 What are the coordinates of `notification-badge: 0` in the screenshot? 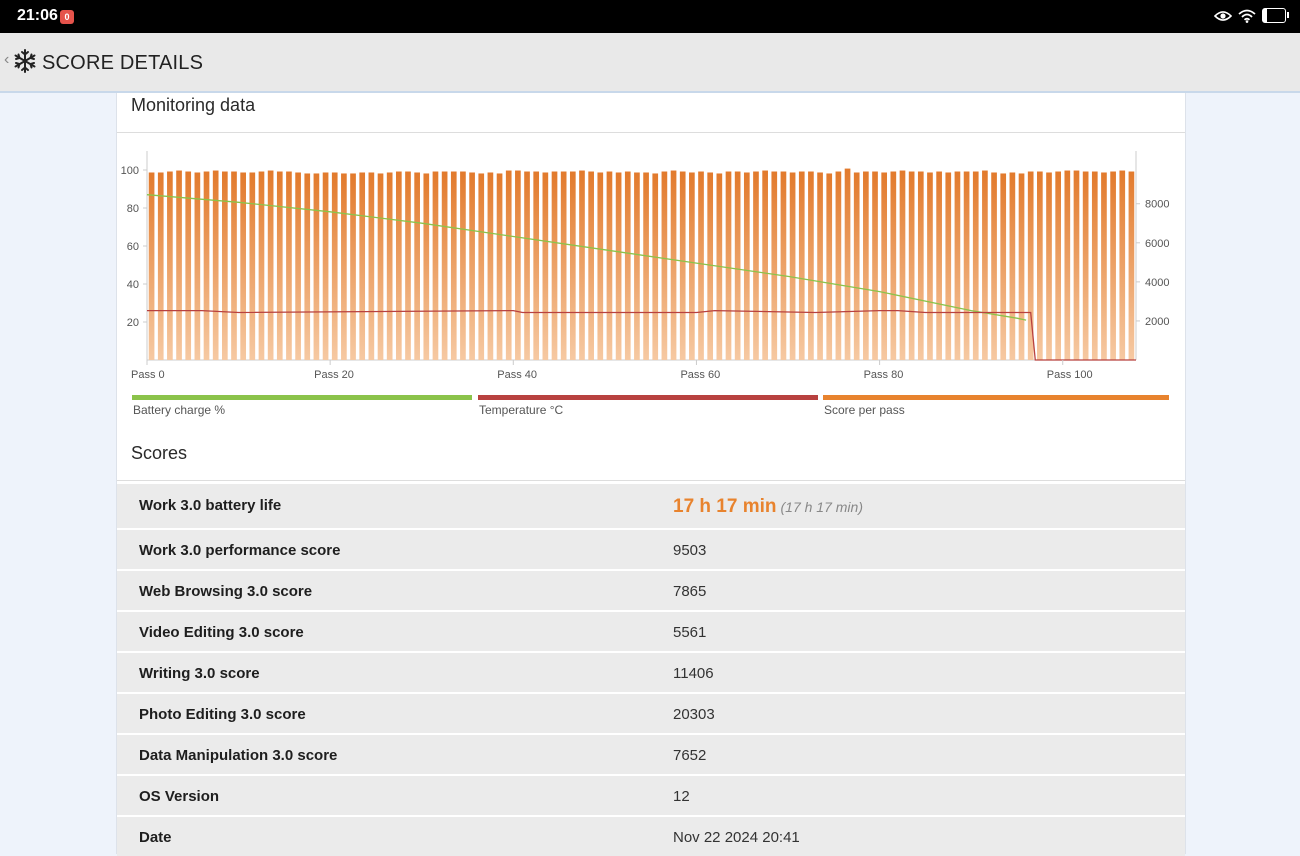 It's located at (67, 17).